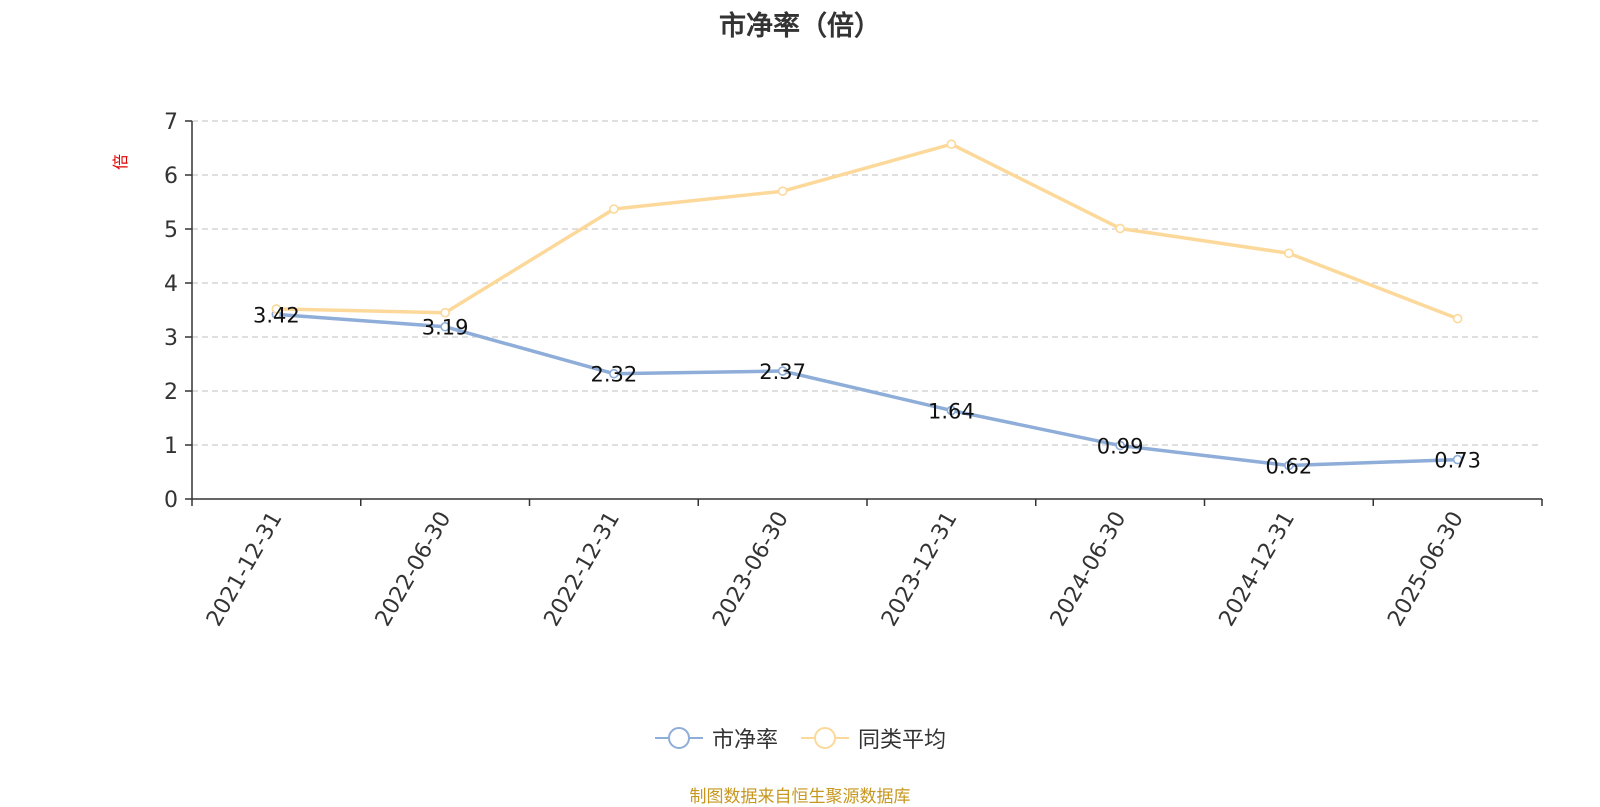  What do you see at coordinates (920, 569) in the screenshot?
I see `x-tick-label: 2023-12-31` at bounding box center [920, 569].